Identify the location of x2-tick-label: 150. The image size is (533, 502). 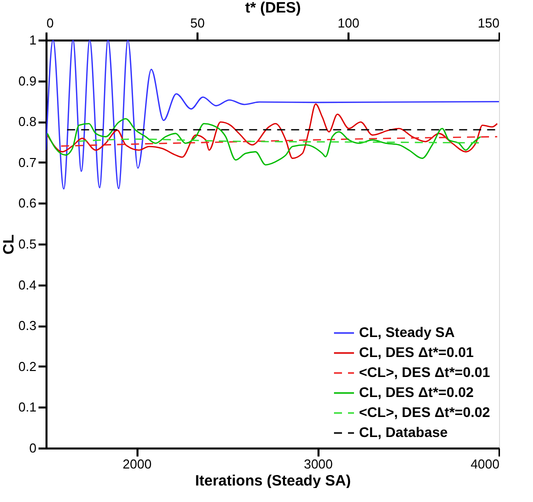
(489, 23).